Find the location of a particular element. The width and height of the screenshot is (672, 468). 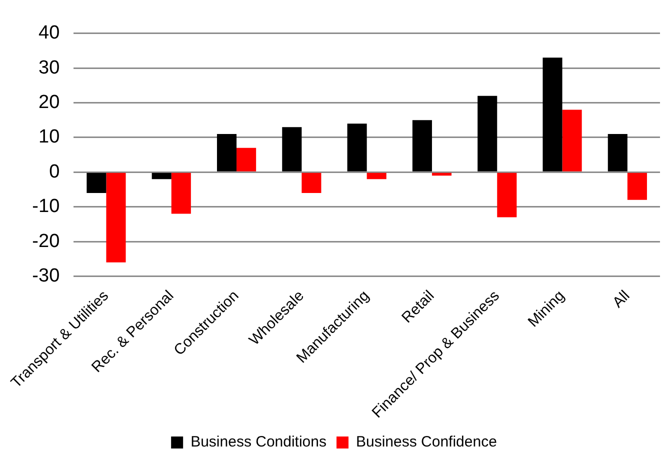

x-tick-label: All is located at coordinates (621, 299).